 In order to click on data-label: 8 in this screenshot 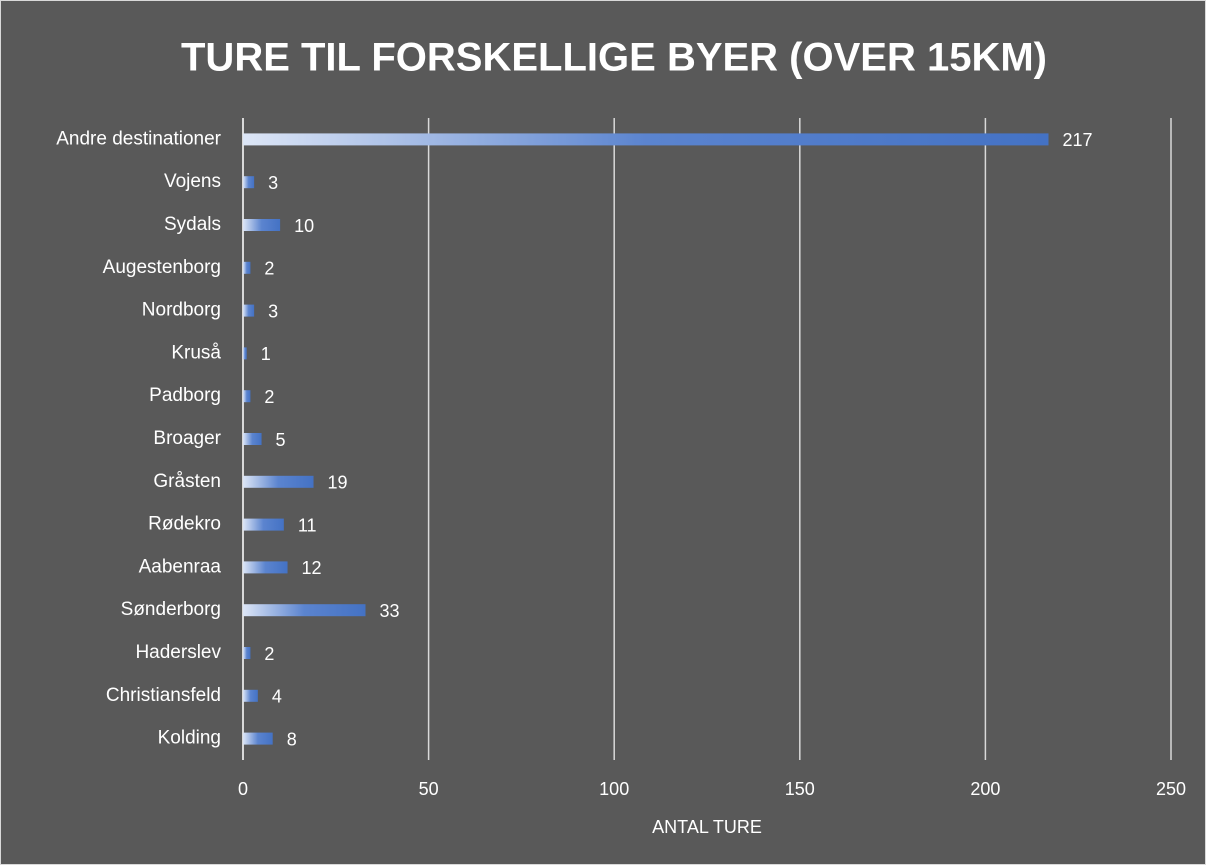, I will do `click(292, 739)`.